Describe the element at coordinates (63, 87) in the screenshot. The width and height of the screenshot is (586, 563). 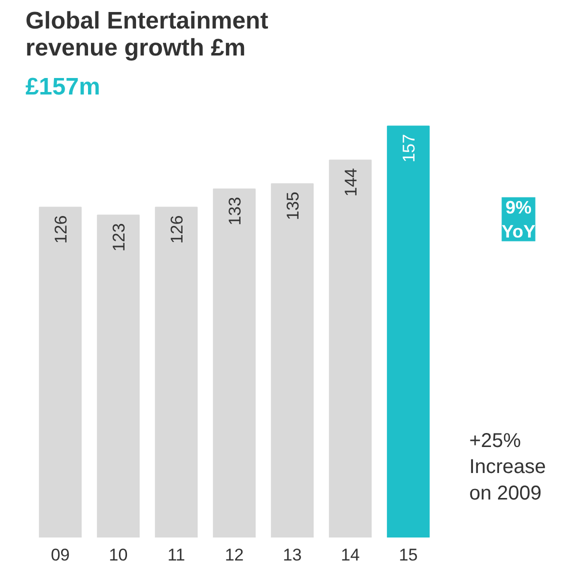
I see `chart-subtitle: £157m` at that location.